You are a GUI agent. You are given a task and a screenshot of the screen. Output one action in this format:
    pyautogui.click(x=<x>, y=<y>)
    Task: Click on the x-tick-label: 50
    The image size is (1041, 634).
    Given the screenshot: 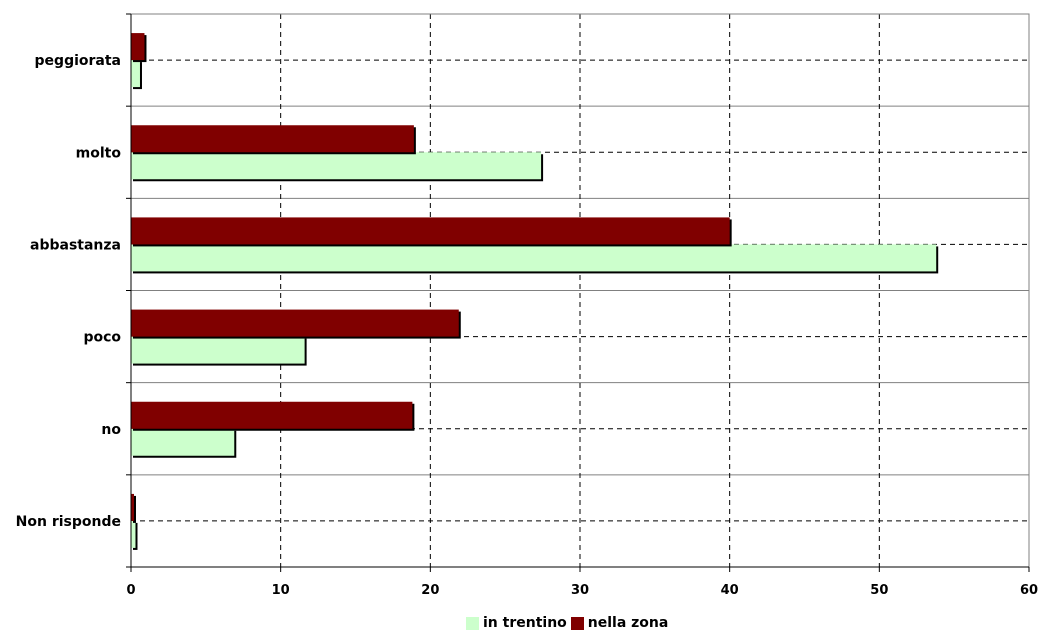 What is the action you would take?
    pyautogui.click(x=879, y=590)
    